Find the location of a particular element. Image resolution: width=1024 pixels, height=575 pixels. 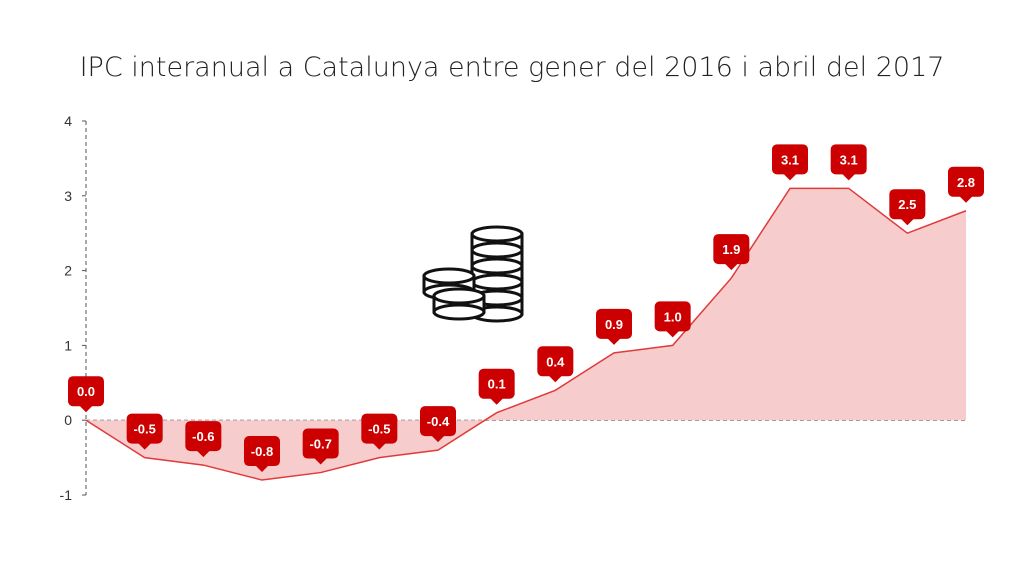

data-label-text: 1.9 is located at coordinates (731, 249).